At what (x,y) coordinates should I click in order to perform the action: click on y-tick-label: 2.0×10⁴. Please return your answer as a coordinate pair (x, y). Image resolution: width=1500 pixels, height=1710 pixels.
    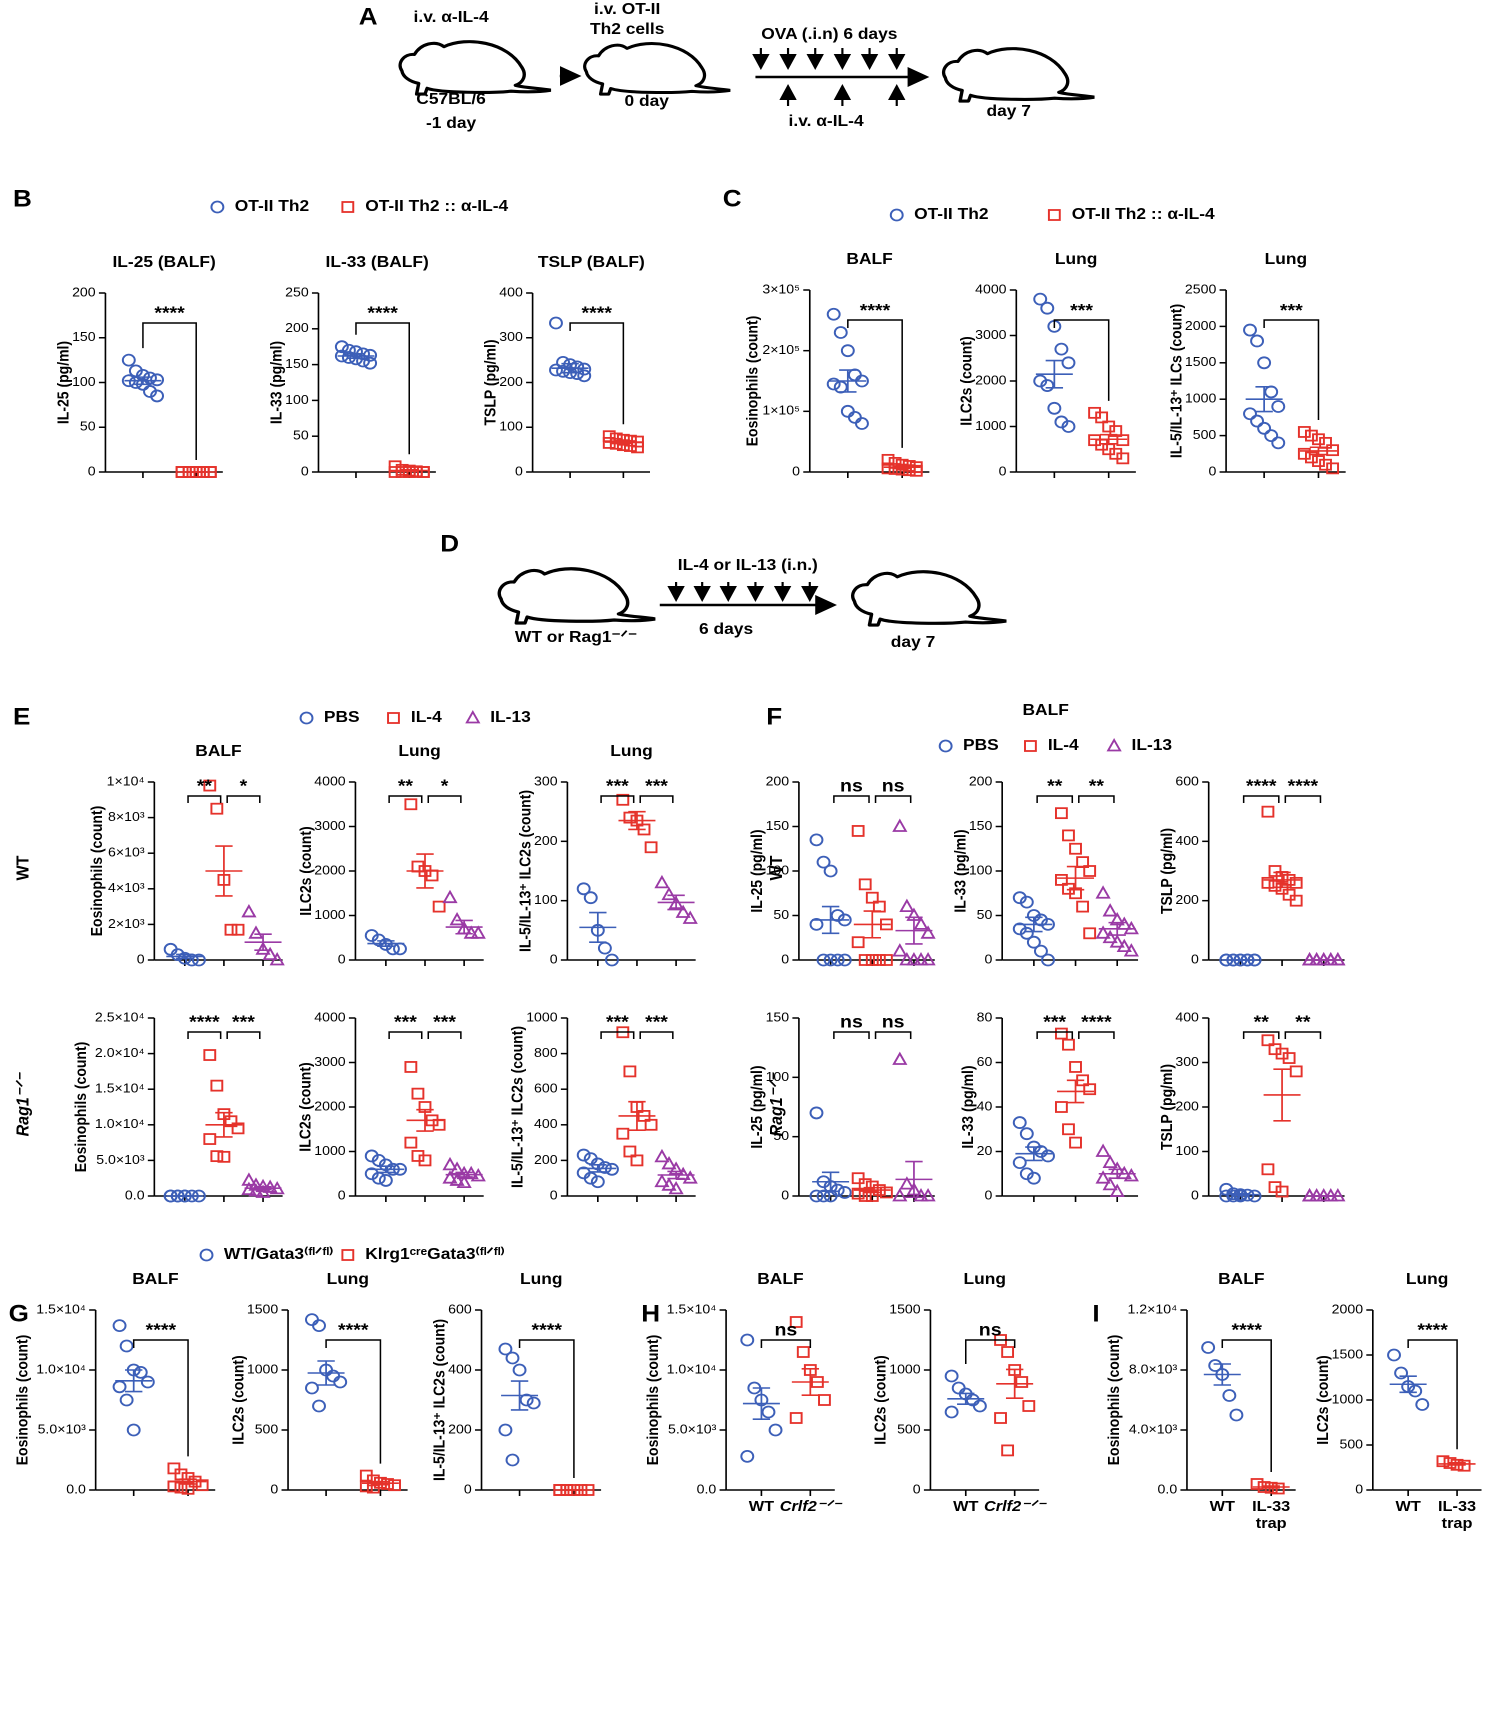
    Looking at the image, I should click on (120, 1053).